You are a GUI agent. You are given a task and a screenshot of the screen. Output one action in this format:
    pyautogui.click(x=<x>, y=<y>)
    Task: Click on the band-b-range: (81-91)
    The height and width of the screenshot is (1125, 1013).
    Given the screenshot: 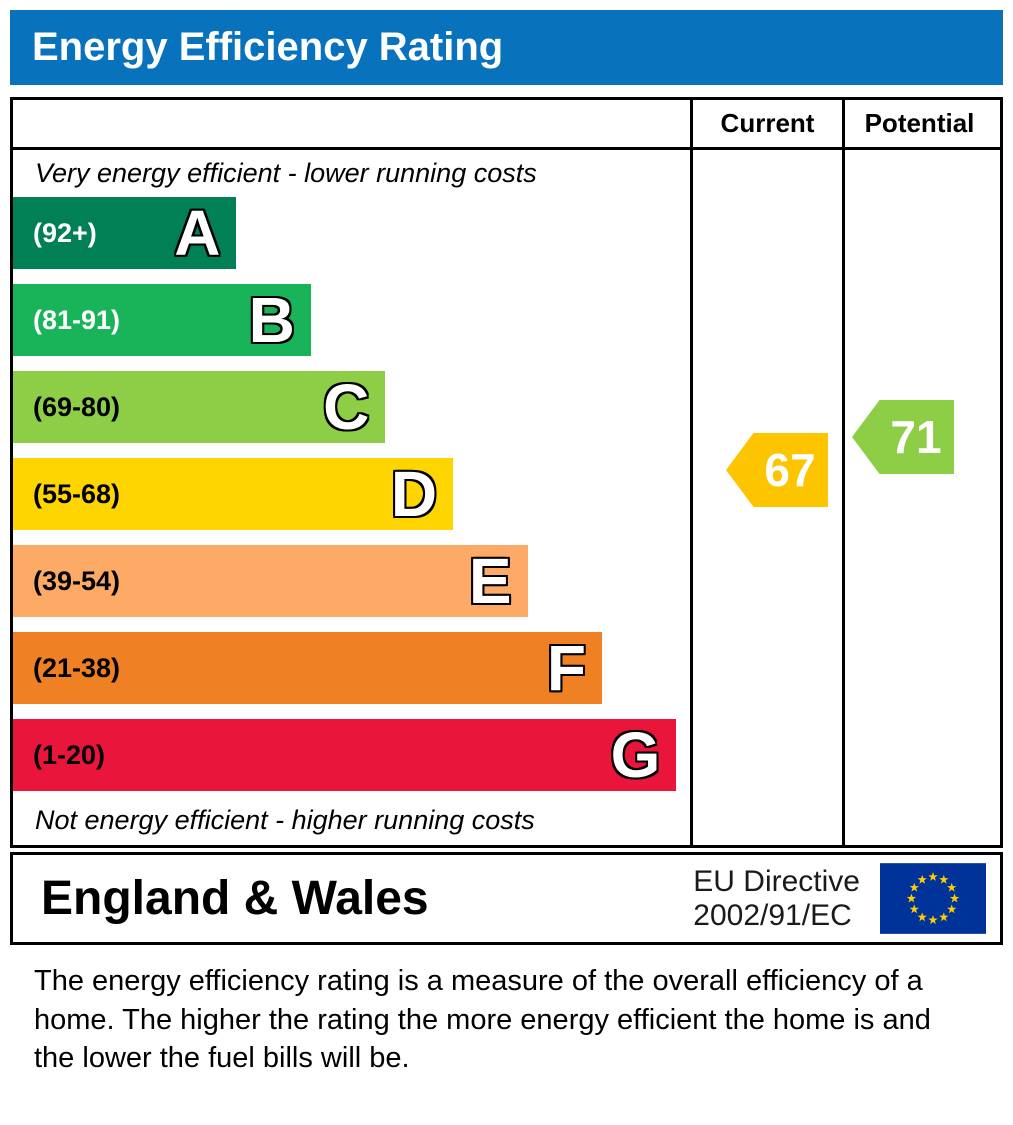 What is the action you would take?
    pyautogui.click(x=77, y=319)
    